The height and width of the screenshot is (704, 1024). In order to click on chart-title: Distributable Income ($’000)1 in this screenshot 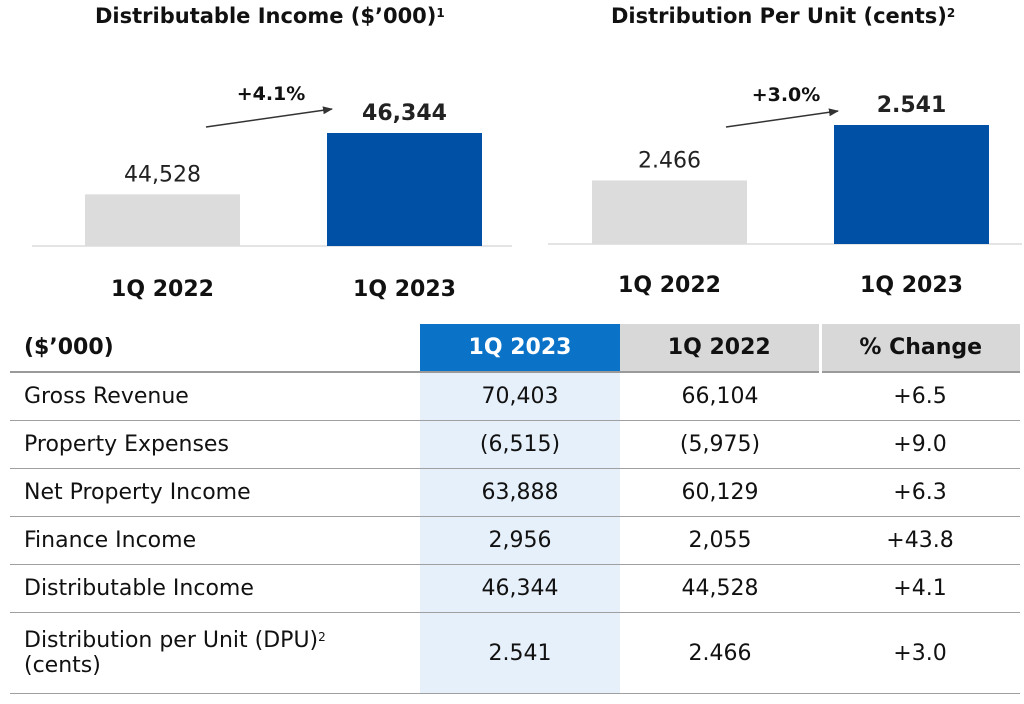, I will do `click(270, 16)`.